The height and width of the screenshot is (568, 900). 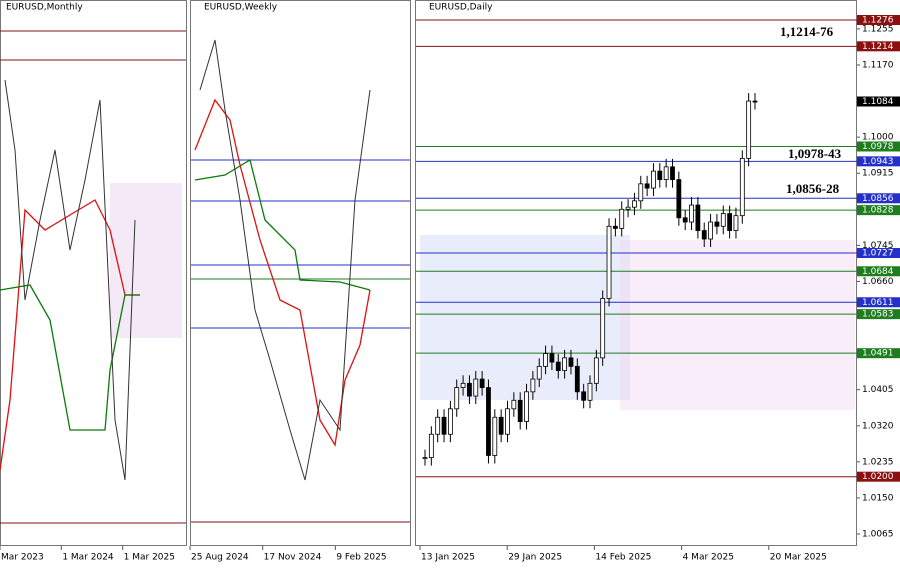 I want to click on level-label: 1.0611, so click(x=878, y=303).